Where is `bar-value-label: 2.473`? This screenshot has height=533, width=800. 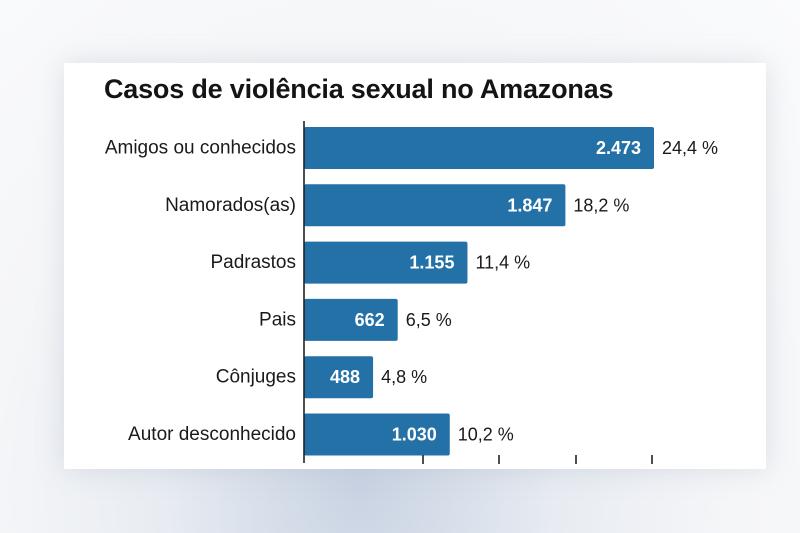 bar-value-label: 2.473 is located at coordinates (618, 148).